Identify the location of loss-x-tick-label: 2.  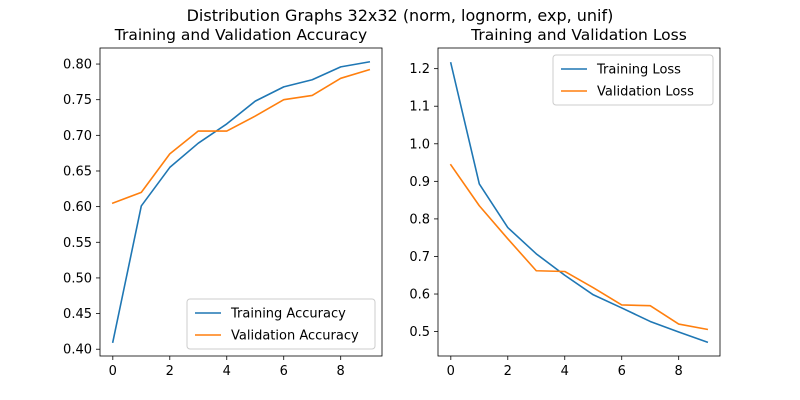
(508, 371).